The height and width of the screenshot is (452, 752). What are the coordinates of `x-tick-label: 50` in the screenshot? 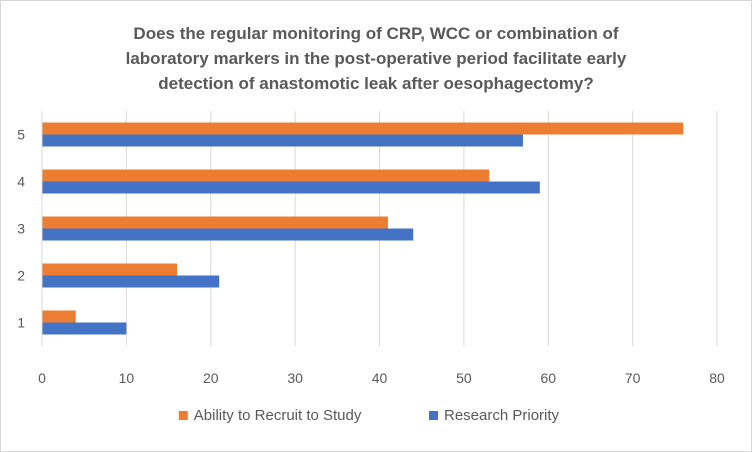 It's located at (464, 378).